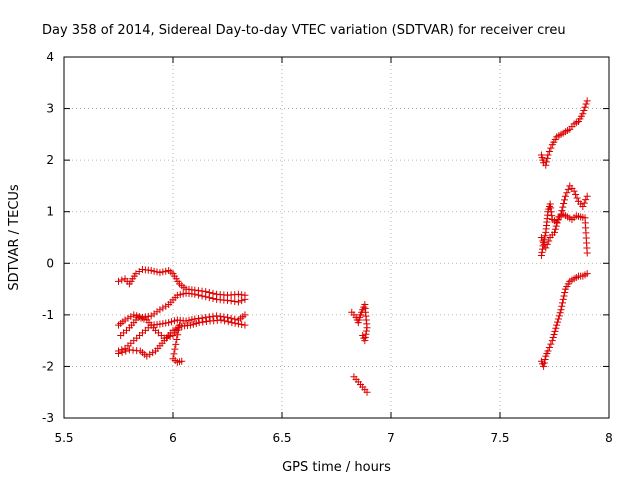 The height and width of the screenshot is (480, 640). What do you see at coordinates (609, 438) in the screenshot?
I see `x-tick-label: 8` at bounding box center [609, 438].